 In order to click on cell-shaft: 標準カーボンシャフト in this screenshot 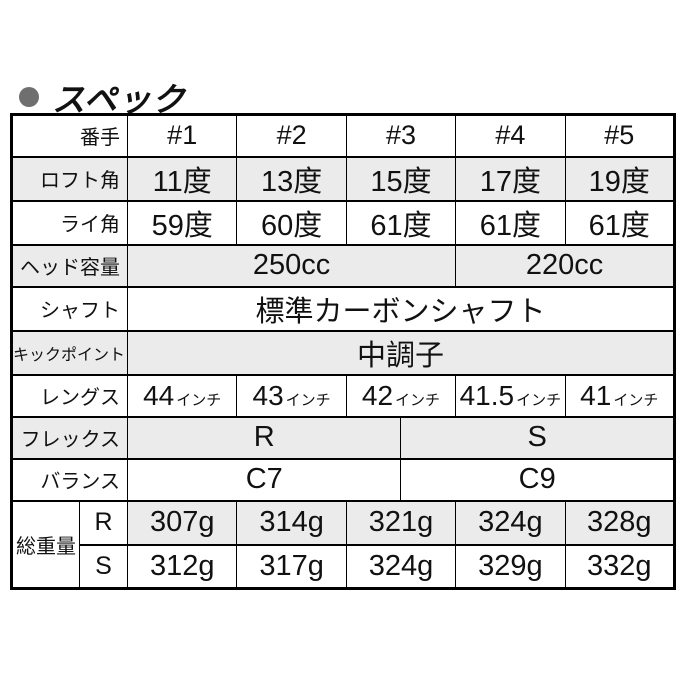, I will do `click(401, 308)`.